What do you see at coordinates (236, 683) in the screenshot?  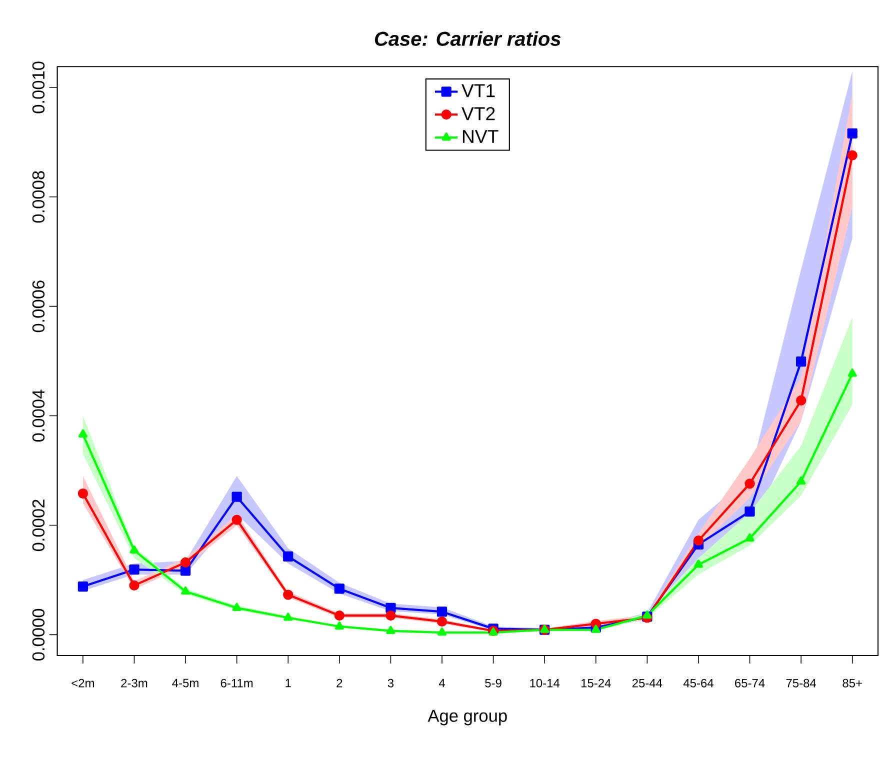 I see `x-tick-label: 6-11m` at bounding box center [236, 683].